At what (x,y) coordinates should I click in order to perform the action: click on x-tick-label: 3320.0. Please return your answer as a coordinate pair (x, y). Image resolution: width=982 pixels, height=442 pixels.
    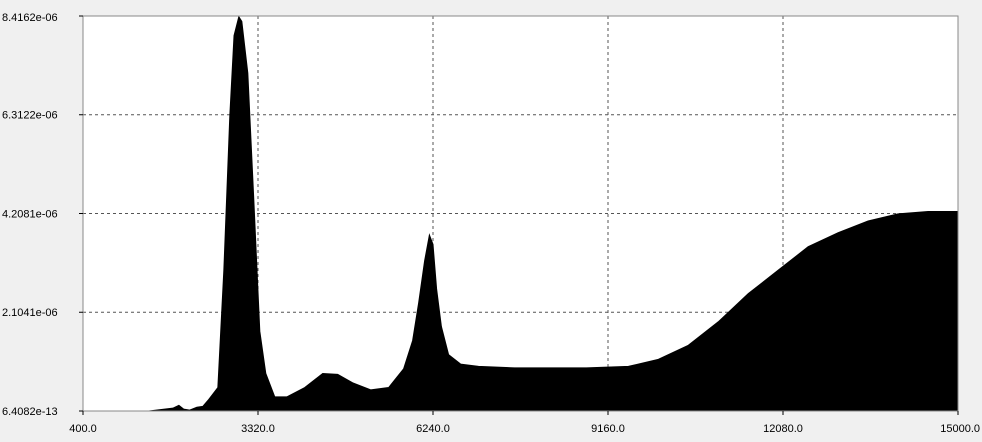
    Looking at the image, I should click on (258, 429).